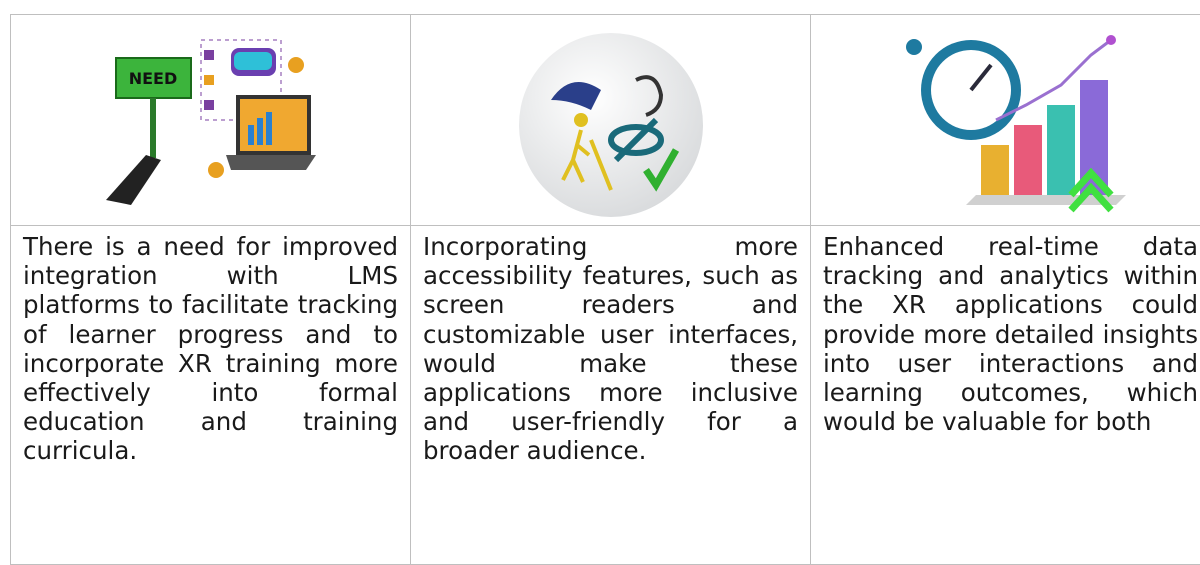 This screenshot has width=1200, height=565. I want to click on image-cell: NEED, so click(210, 120).